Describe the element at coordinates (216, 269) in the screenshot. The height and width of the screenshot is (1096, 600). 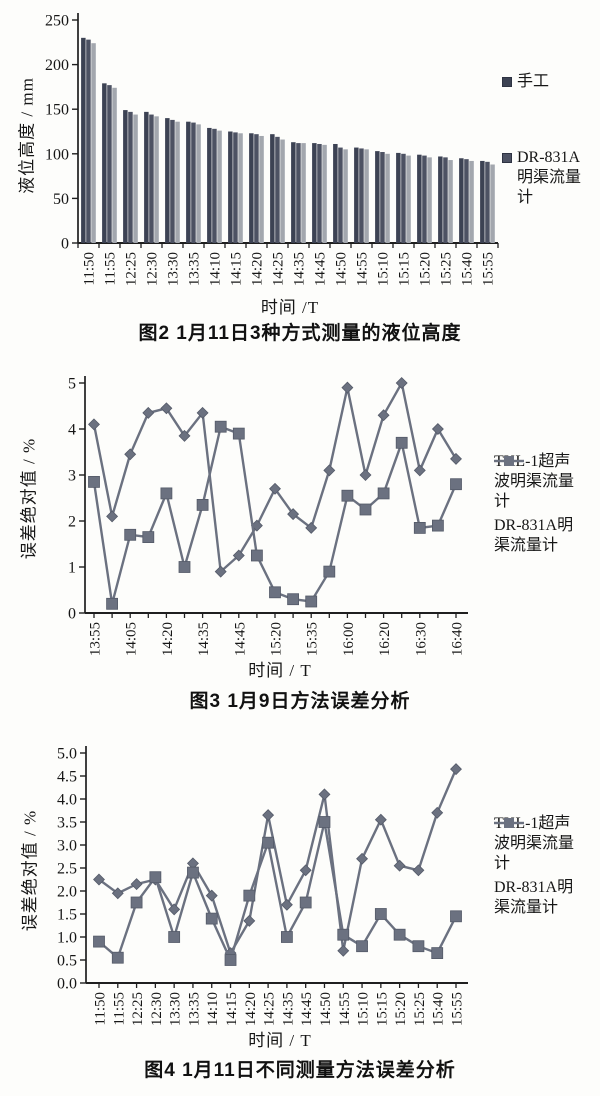
I see `x-tick-label: 14:10` at that location.